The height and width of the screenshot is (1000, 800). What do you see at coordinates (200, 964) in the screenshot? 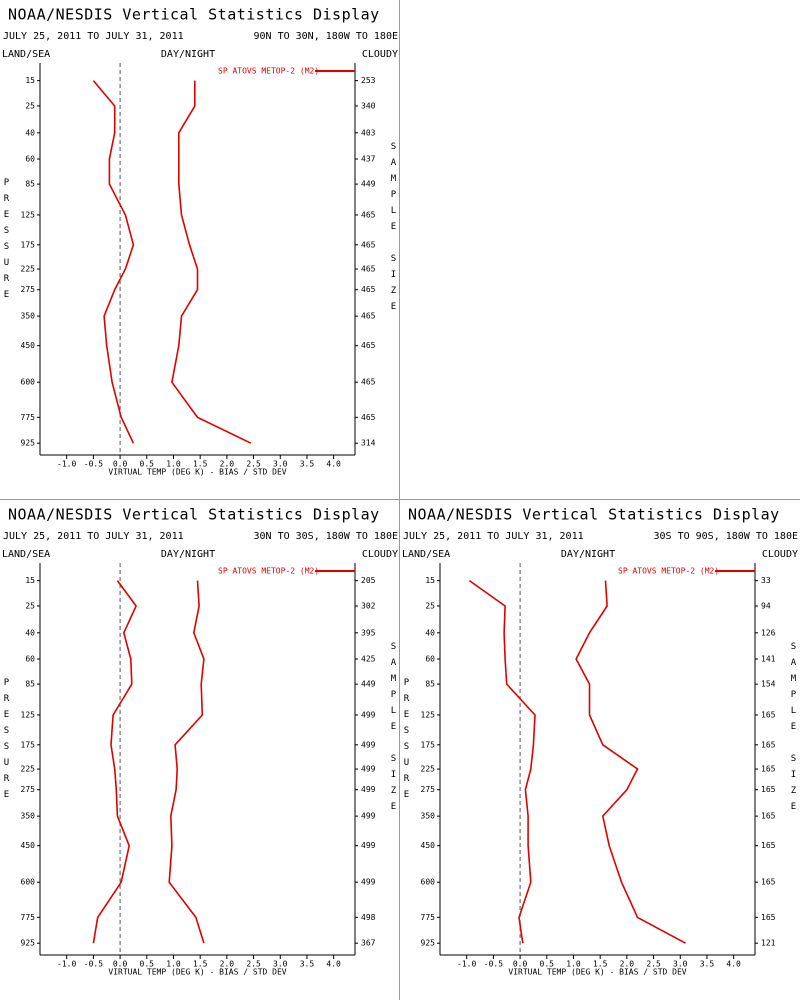
I see `x-tick-label: 1.5` at bounding box center [200, 964].